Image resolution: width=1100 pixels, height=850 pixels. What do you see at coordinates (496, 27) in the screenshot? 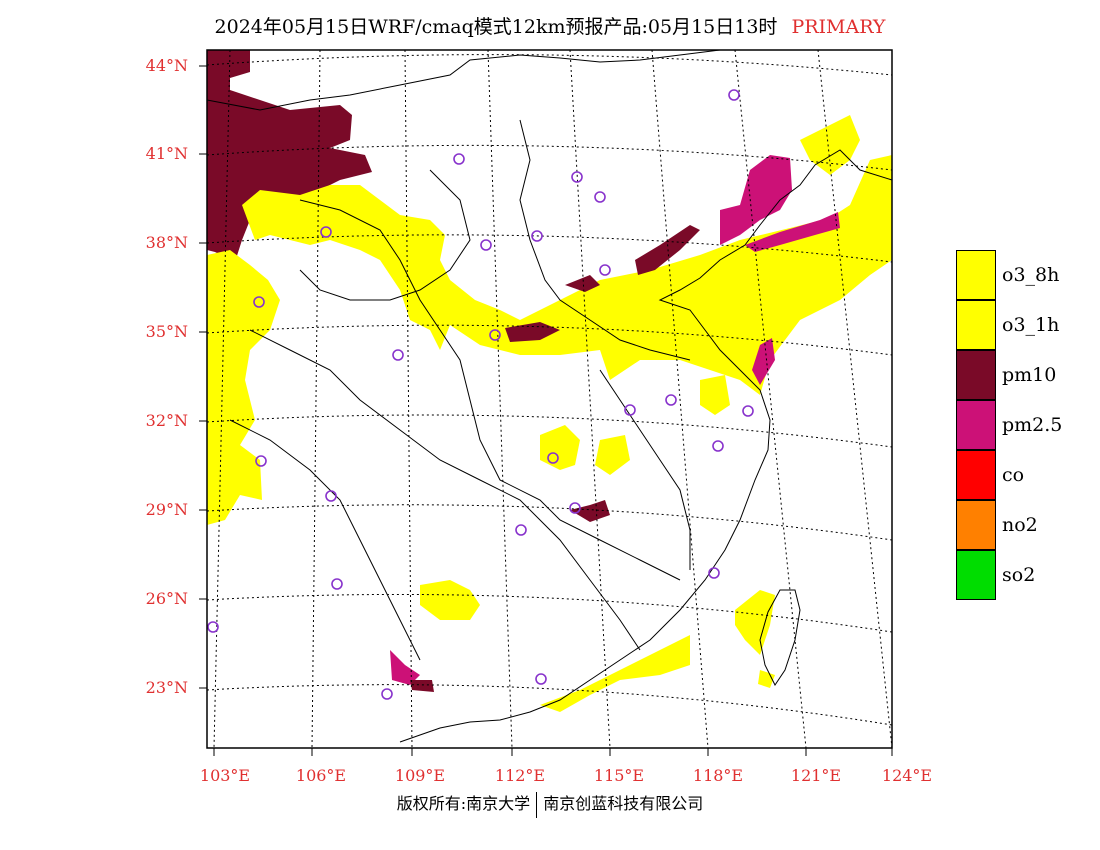
I see `title-main: 2024年05月15日WRF/cmaq模式12km预报产品:05月15日13时` at bounding box center [496, 27].